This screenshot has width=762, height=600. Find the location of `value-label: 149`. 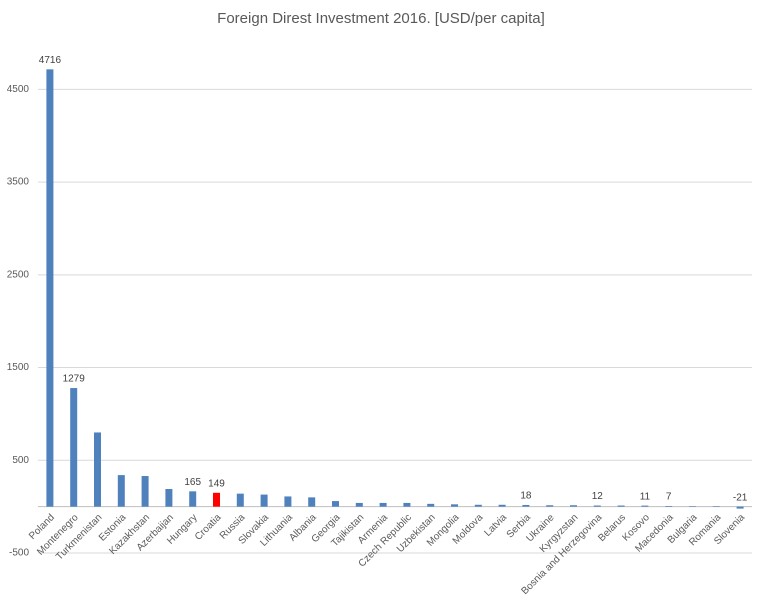

value-label: 149 is located at coordinates (216, 483).